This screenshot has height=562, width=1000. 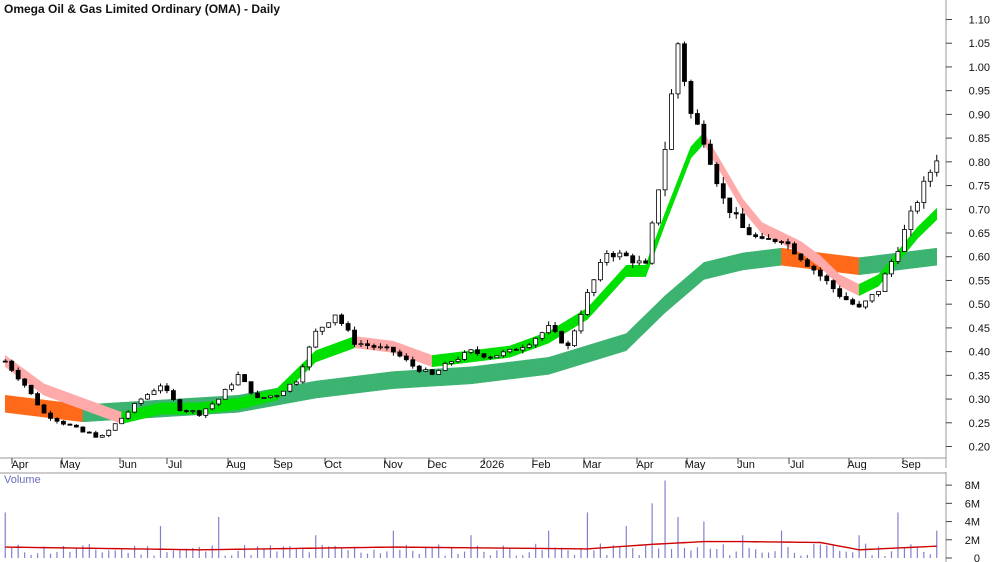 I want to click on price-tick-label: 0.40, so click(x=979, y=353).